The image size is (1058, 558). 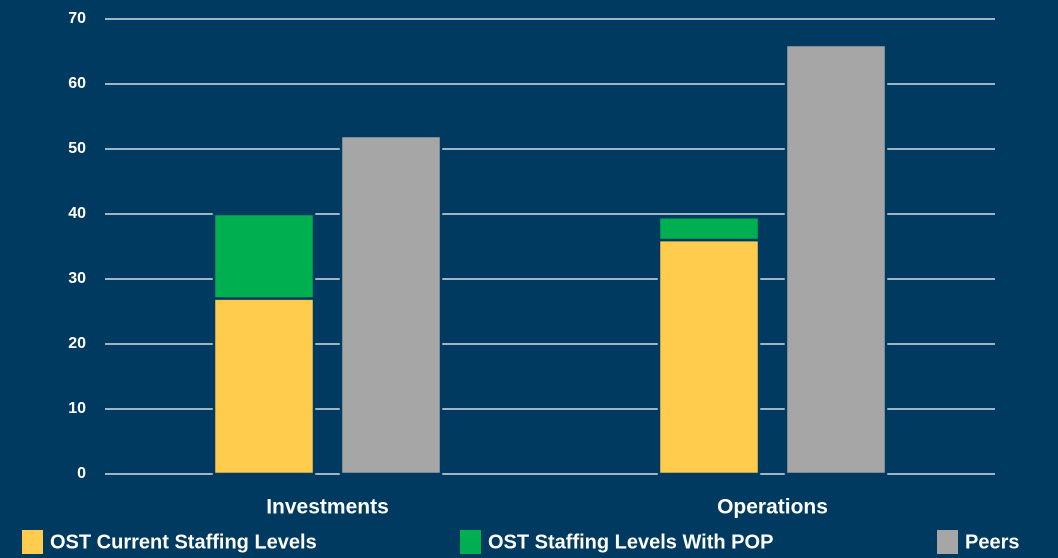 I want to click on x-tick-label: Operations, so click(x=772, y=507).